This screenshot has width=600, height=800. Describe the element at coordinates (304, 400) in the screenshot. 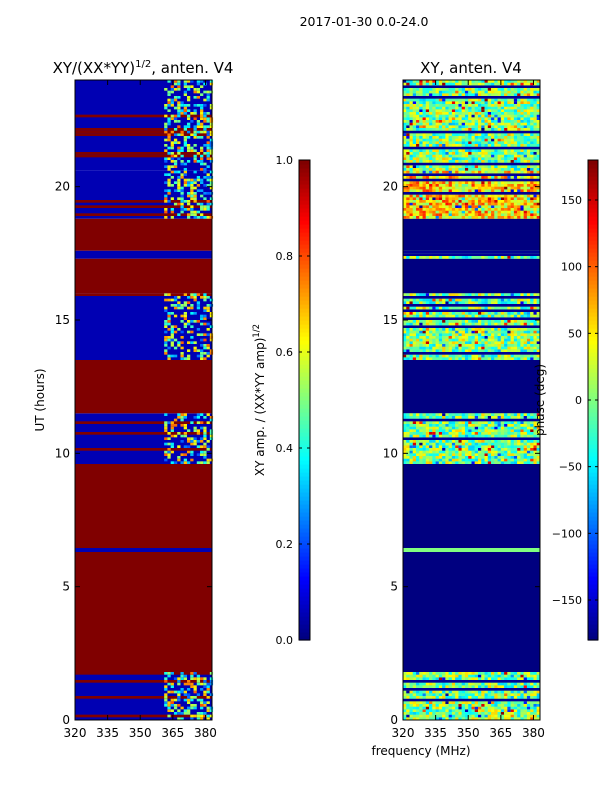

I see `amplitude-colorbar-frame` at that location.